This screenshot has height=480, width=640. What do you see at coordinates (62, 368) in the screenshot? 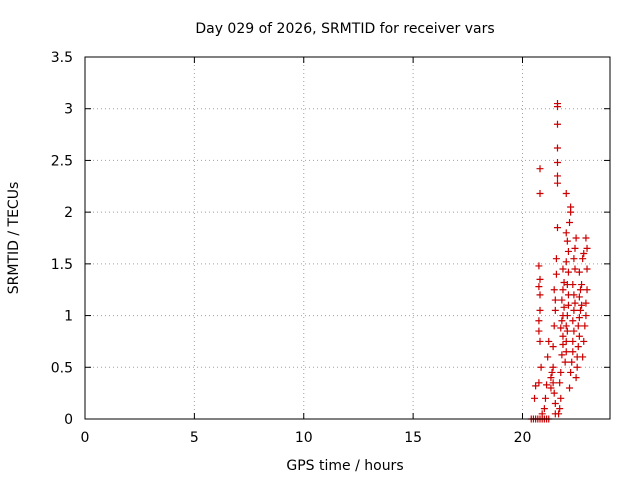
I see `y-tick-label: 0.5` at bounding box center [62, 368].